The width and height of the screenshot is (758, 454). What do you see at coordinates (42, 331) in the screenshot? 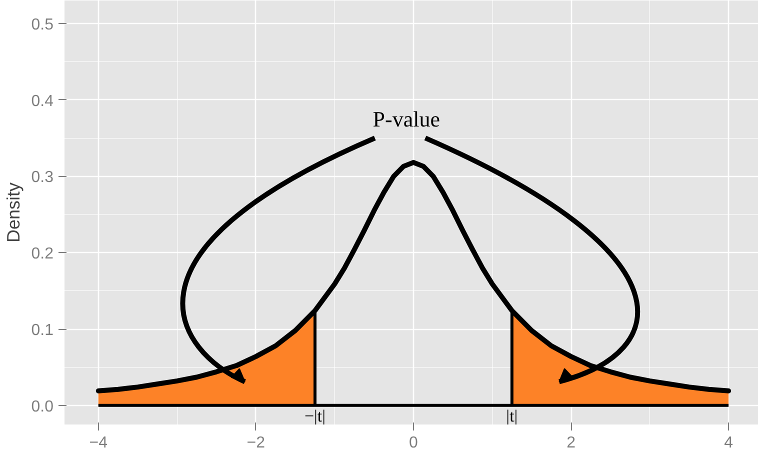
I see `y-tick-label: 0.1` at bounding box center [42, 331].